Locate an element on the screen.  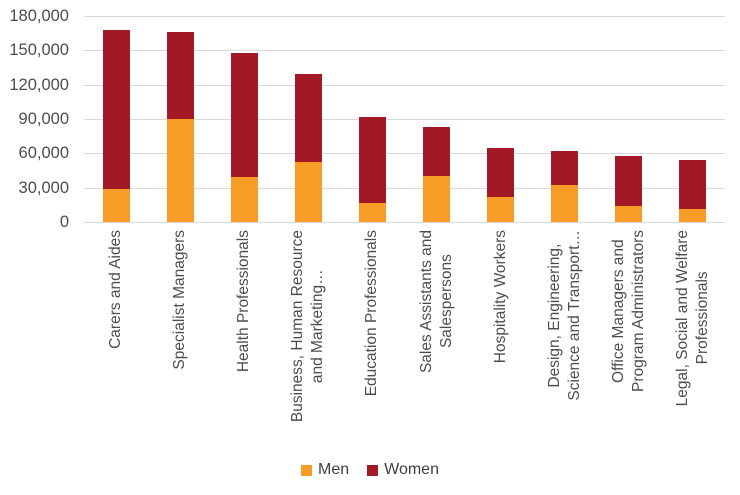
chart-legend: Men Women is located at coordinates (370, 470).